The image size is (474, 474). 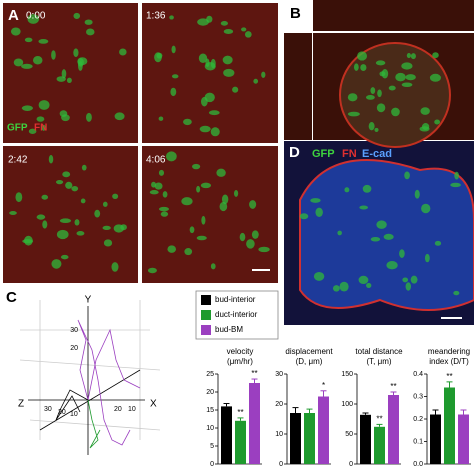 I want to click on chart-title: meandering, so click(x=449, y=351).